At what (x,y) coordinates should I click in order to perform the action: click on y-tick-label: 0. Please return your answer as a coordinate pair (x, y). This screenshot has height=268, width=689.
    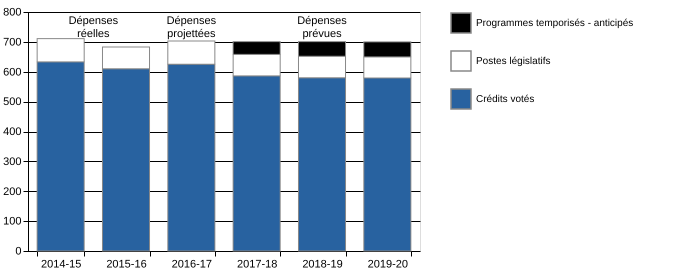
    Looking at the image, I should click on (18, 252).